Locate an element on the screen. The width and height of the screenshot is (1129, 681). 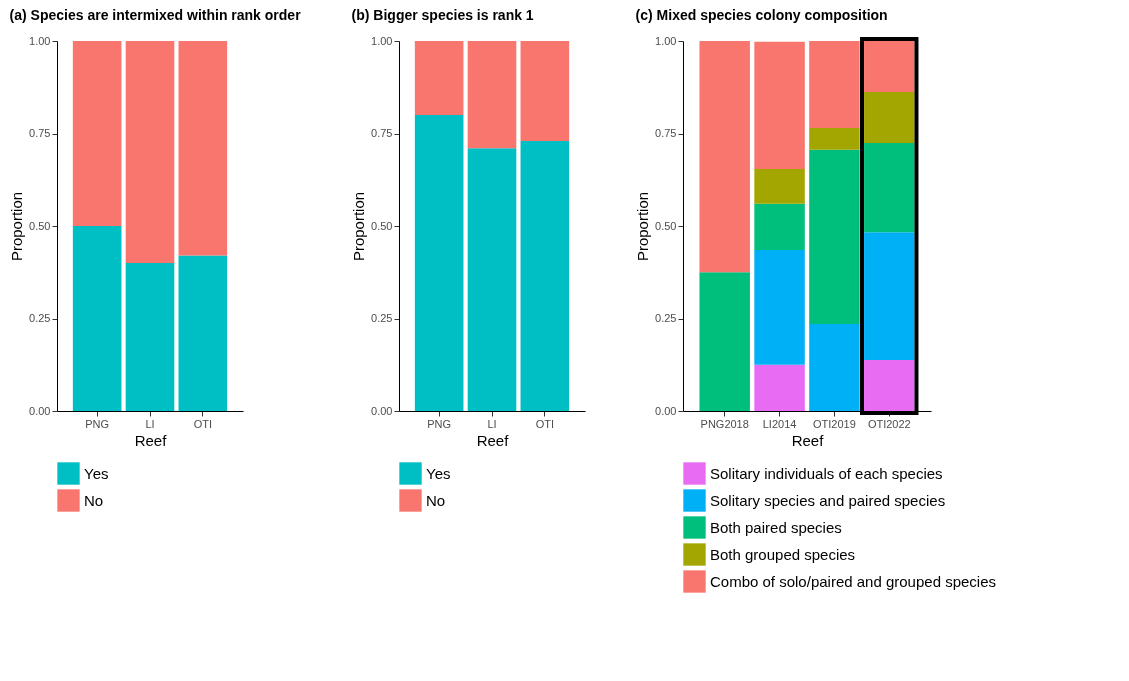
x-tick-label: LI2014 is located at coordinates (779, 423).